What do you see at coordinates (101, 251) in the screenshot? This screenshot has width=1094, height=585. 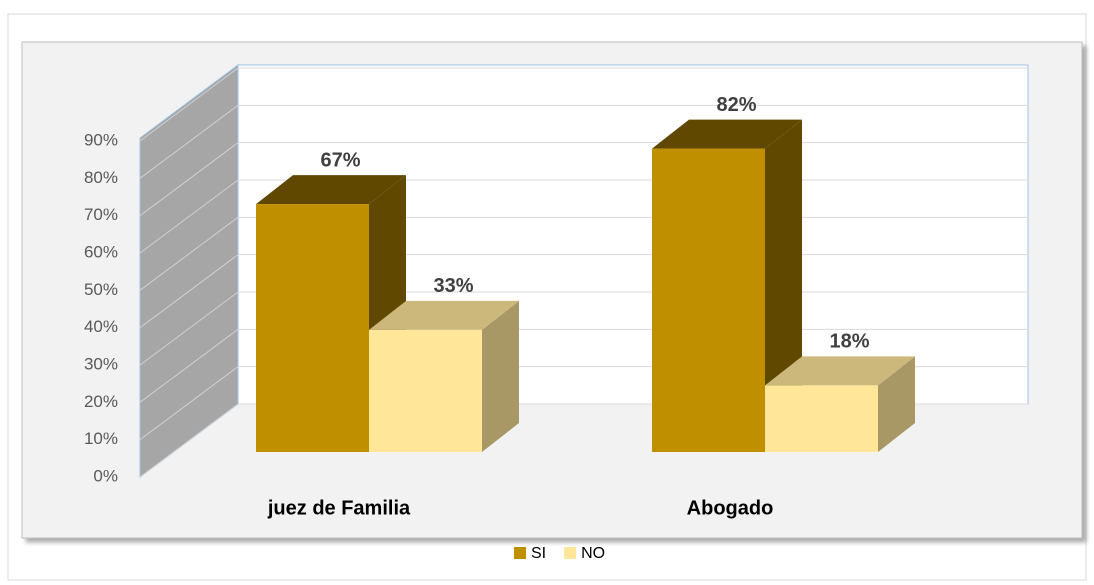 I see `y-tick-label: 60%` at bounding box center [101, 251].